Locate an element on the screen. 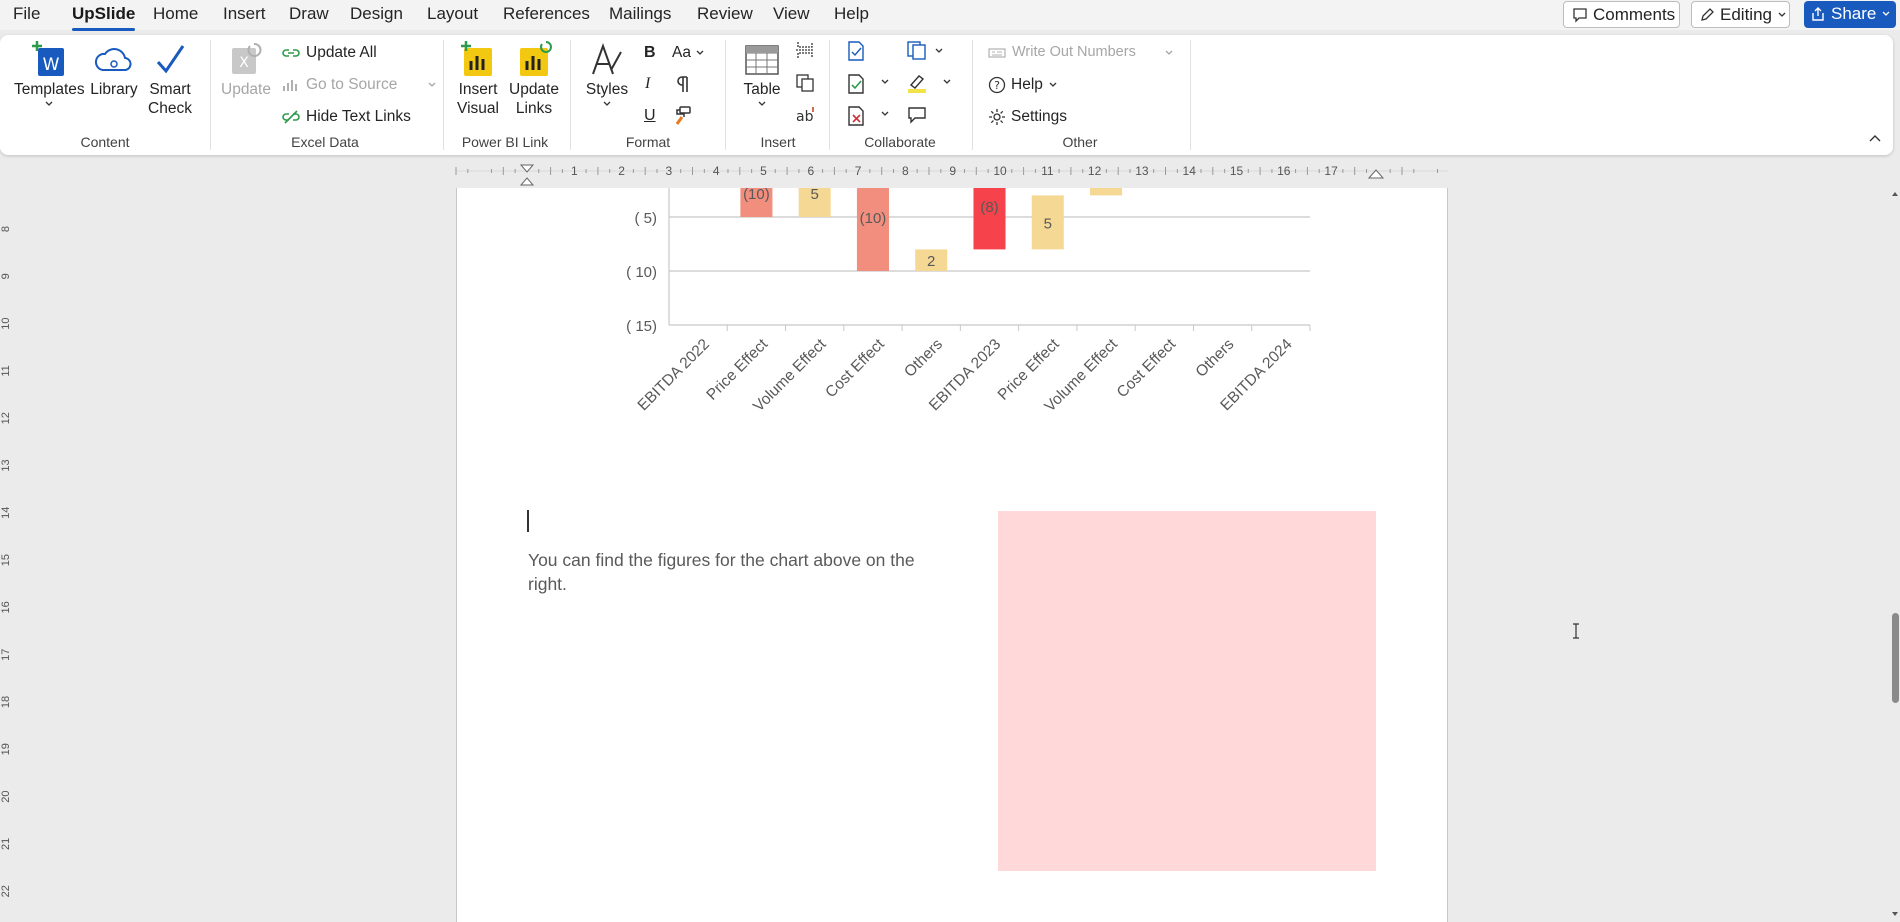 The height and width of the screenshot is (922, 1900). format-painter-icon is located at coordinates (682, 115).